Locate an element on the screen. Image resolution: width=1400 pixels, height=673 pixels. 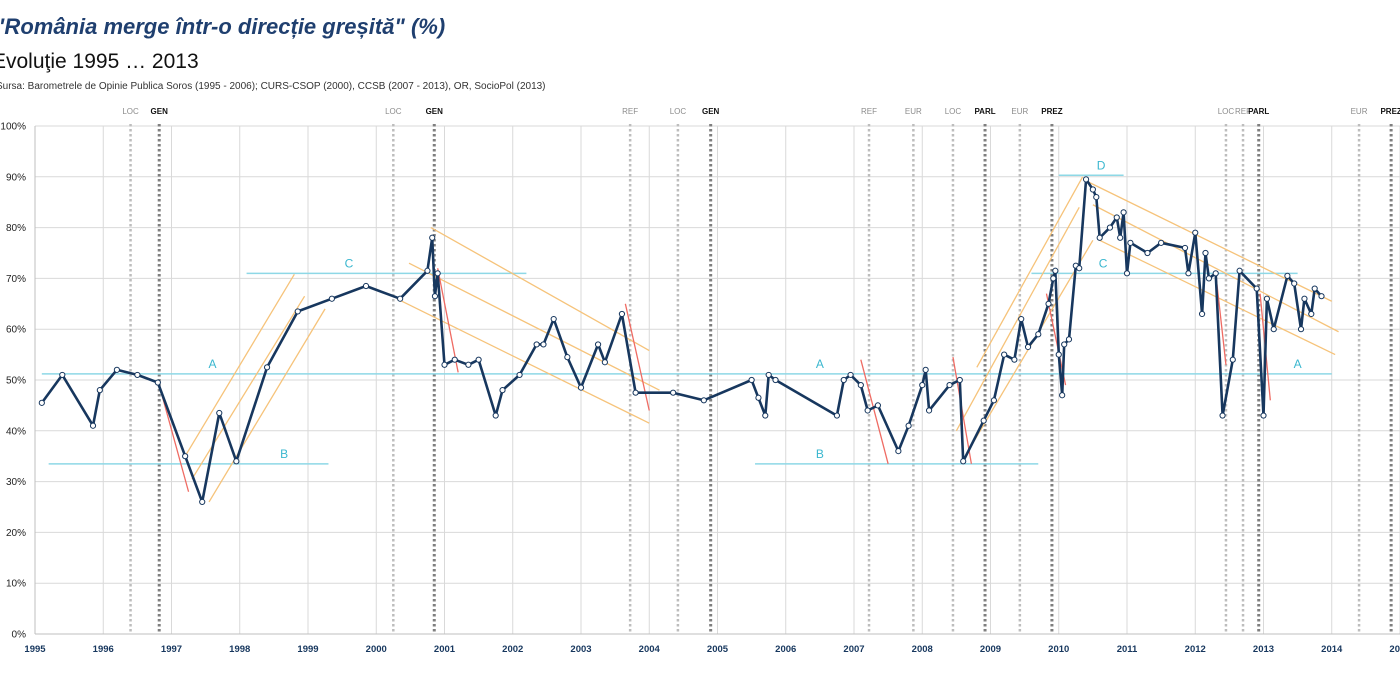
x-tick-label: 2015 is located at coordinates (1394, 649).